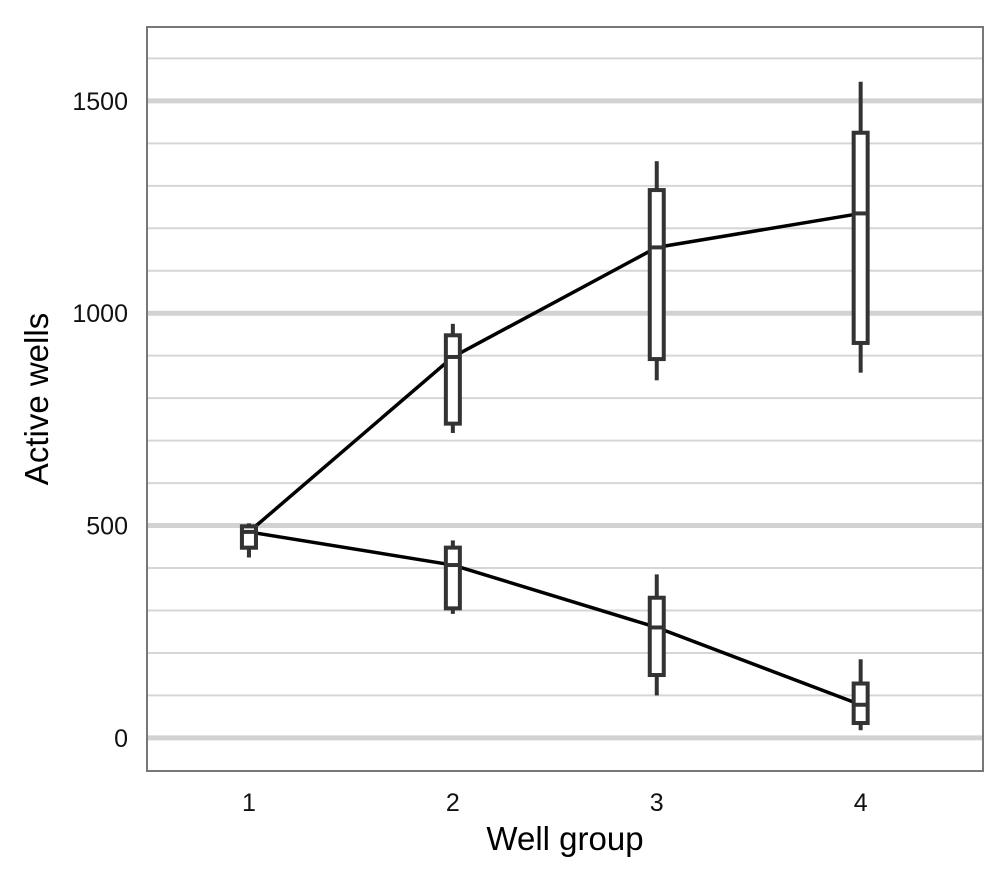  What do you see at coordinates (100, 102) in the screenshot?
I see `y-tick-label: 1500` at bounding box center [100, 102].